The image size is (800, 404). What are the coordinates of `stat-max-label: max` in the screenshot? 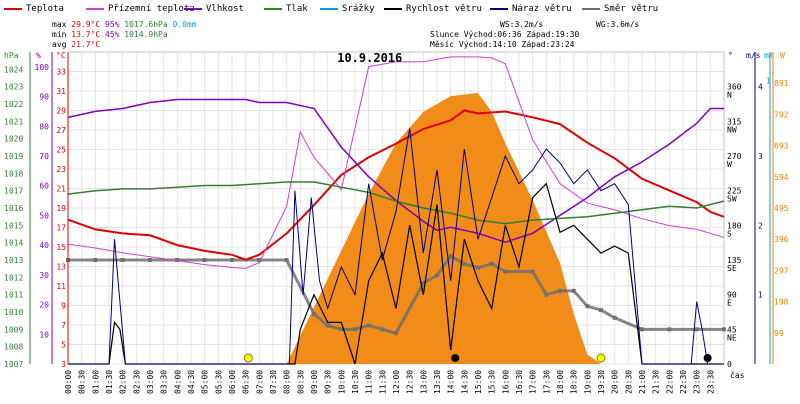 It's located at (59, 24).